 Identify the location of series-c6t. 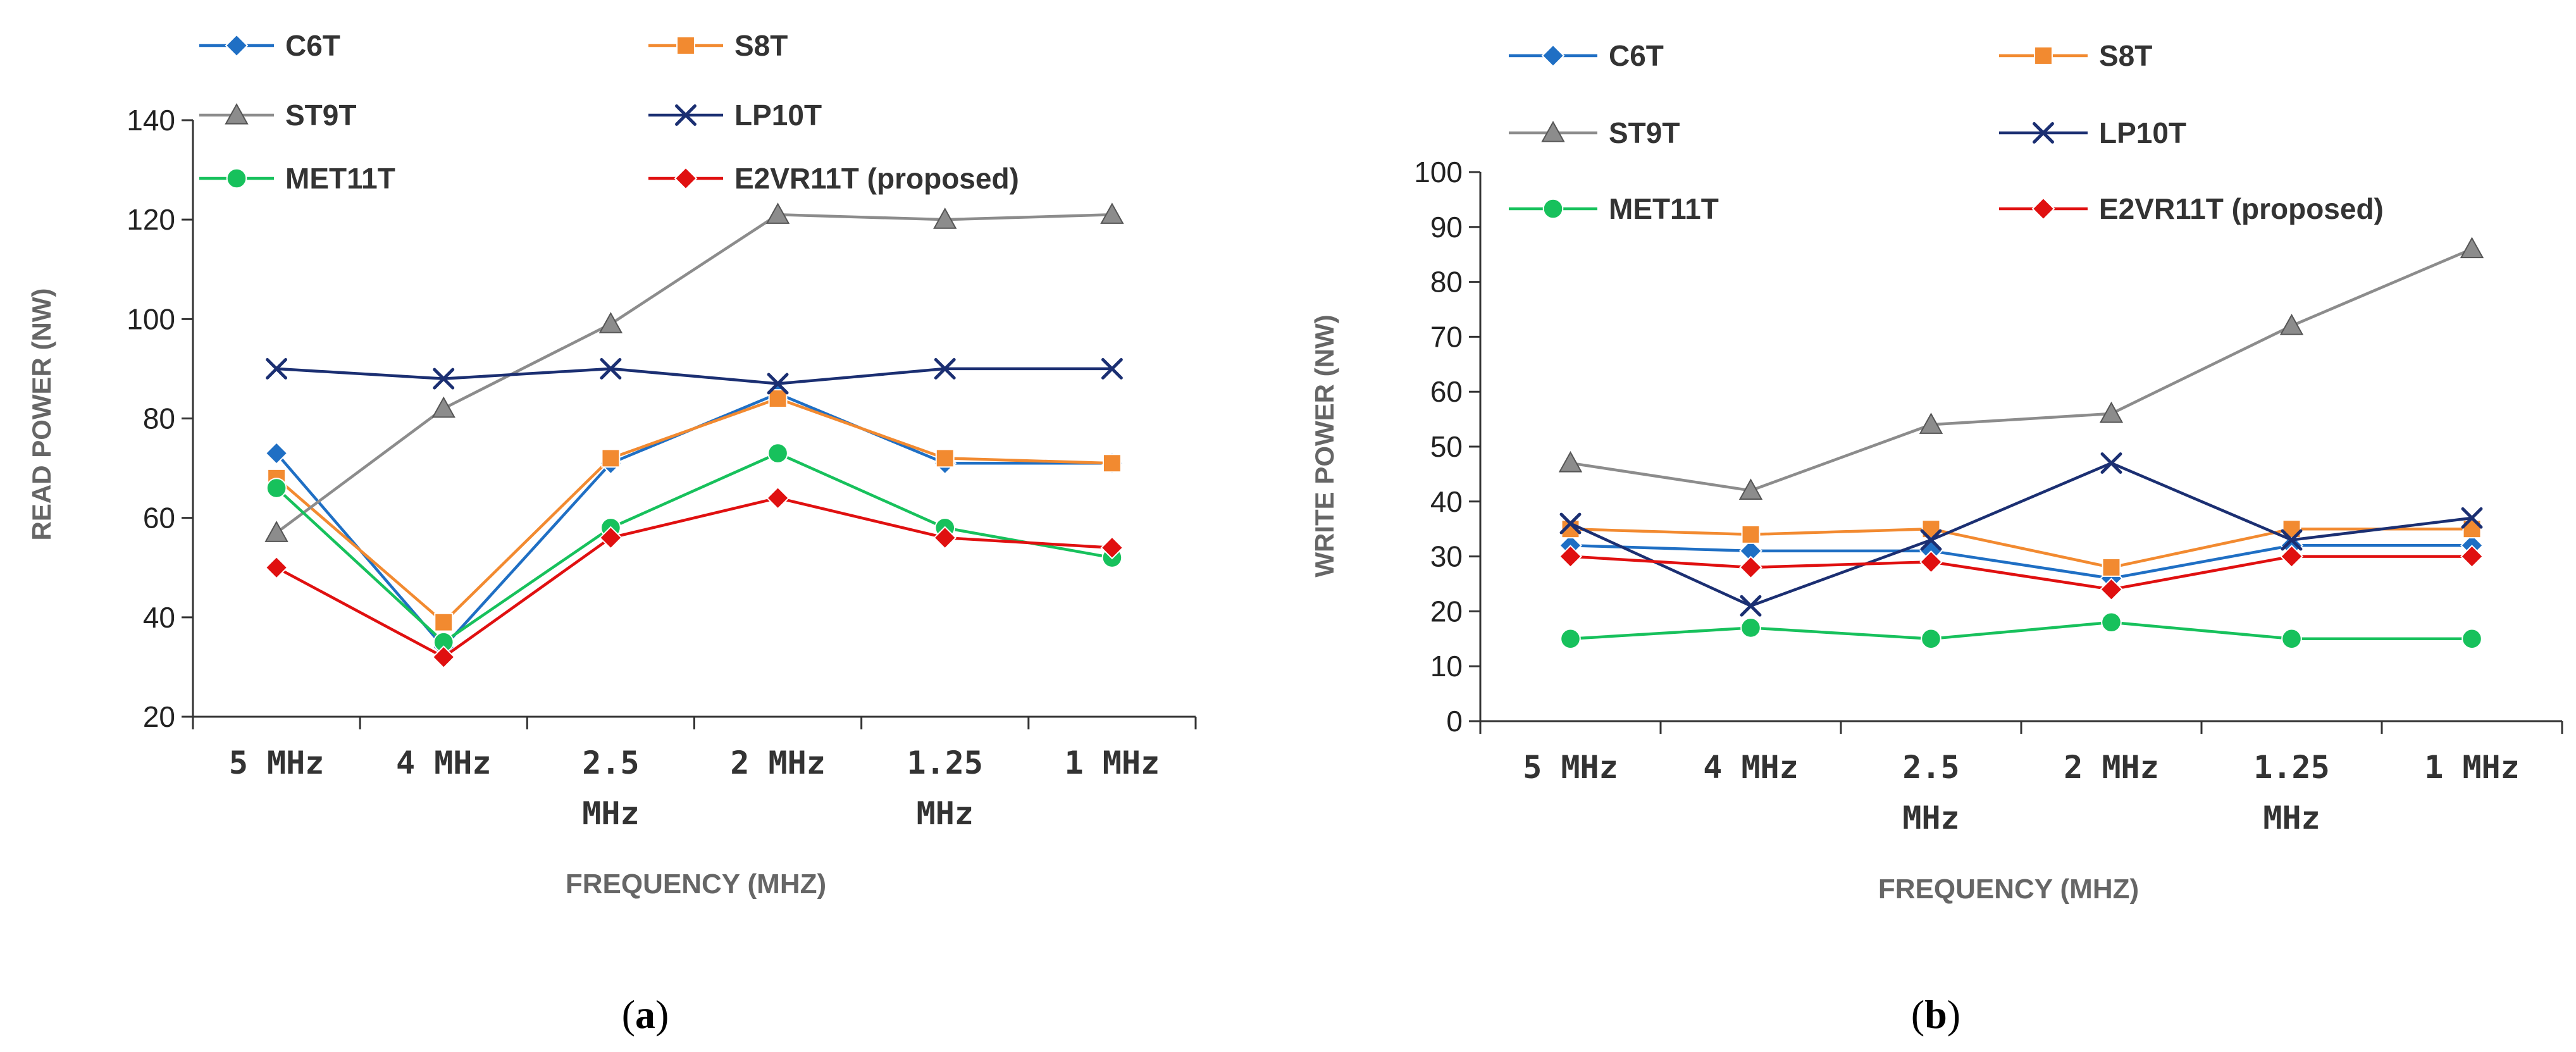
(694, 520).